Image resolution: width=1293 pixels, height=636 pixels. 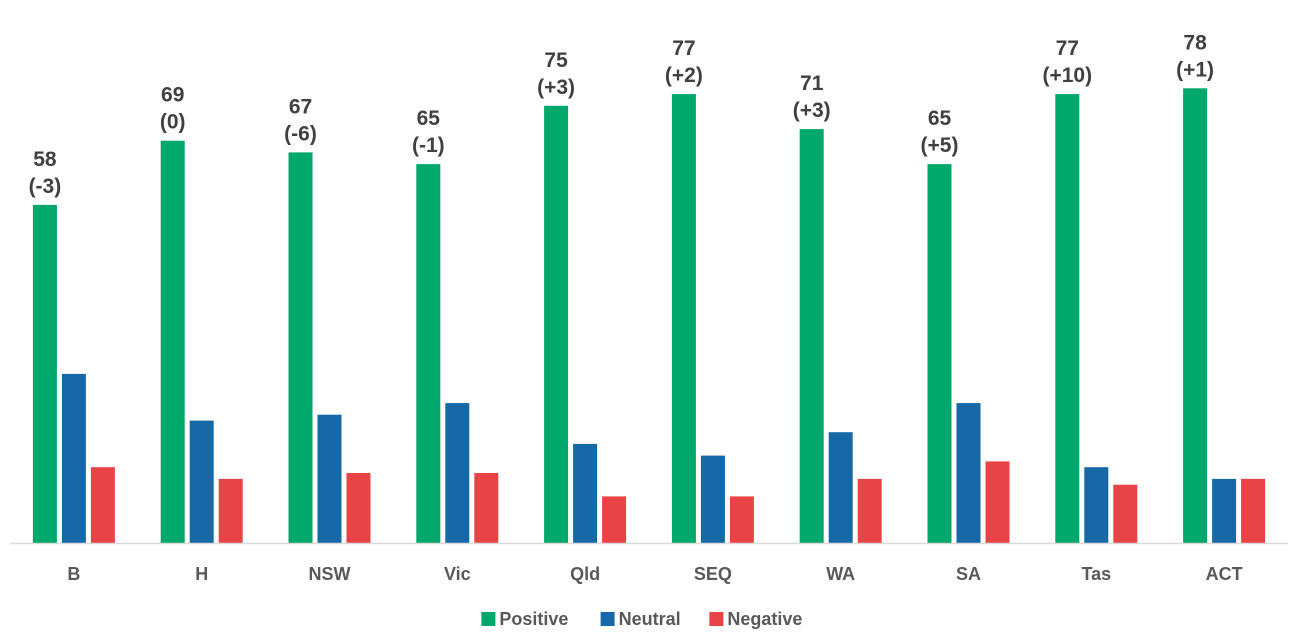 I want to click on x-tick-label: B, so click(x=73, y=574).